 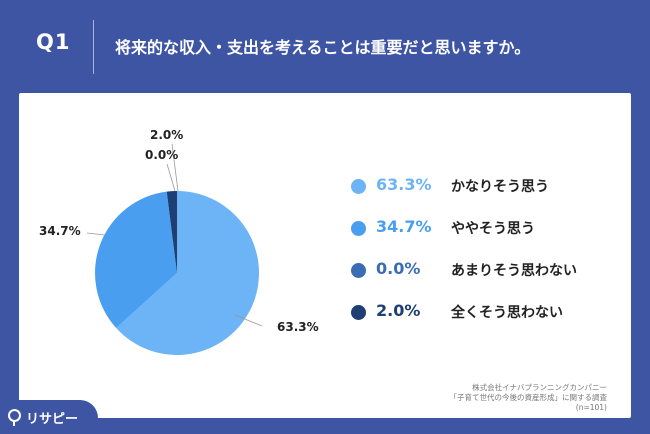 I want to click on legend-label: 全くそう思わない, so click(x=507, y=313).